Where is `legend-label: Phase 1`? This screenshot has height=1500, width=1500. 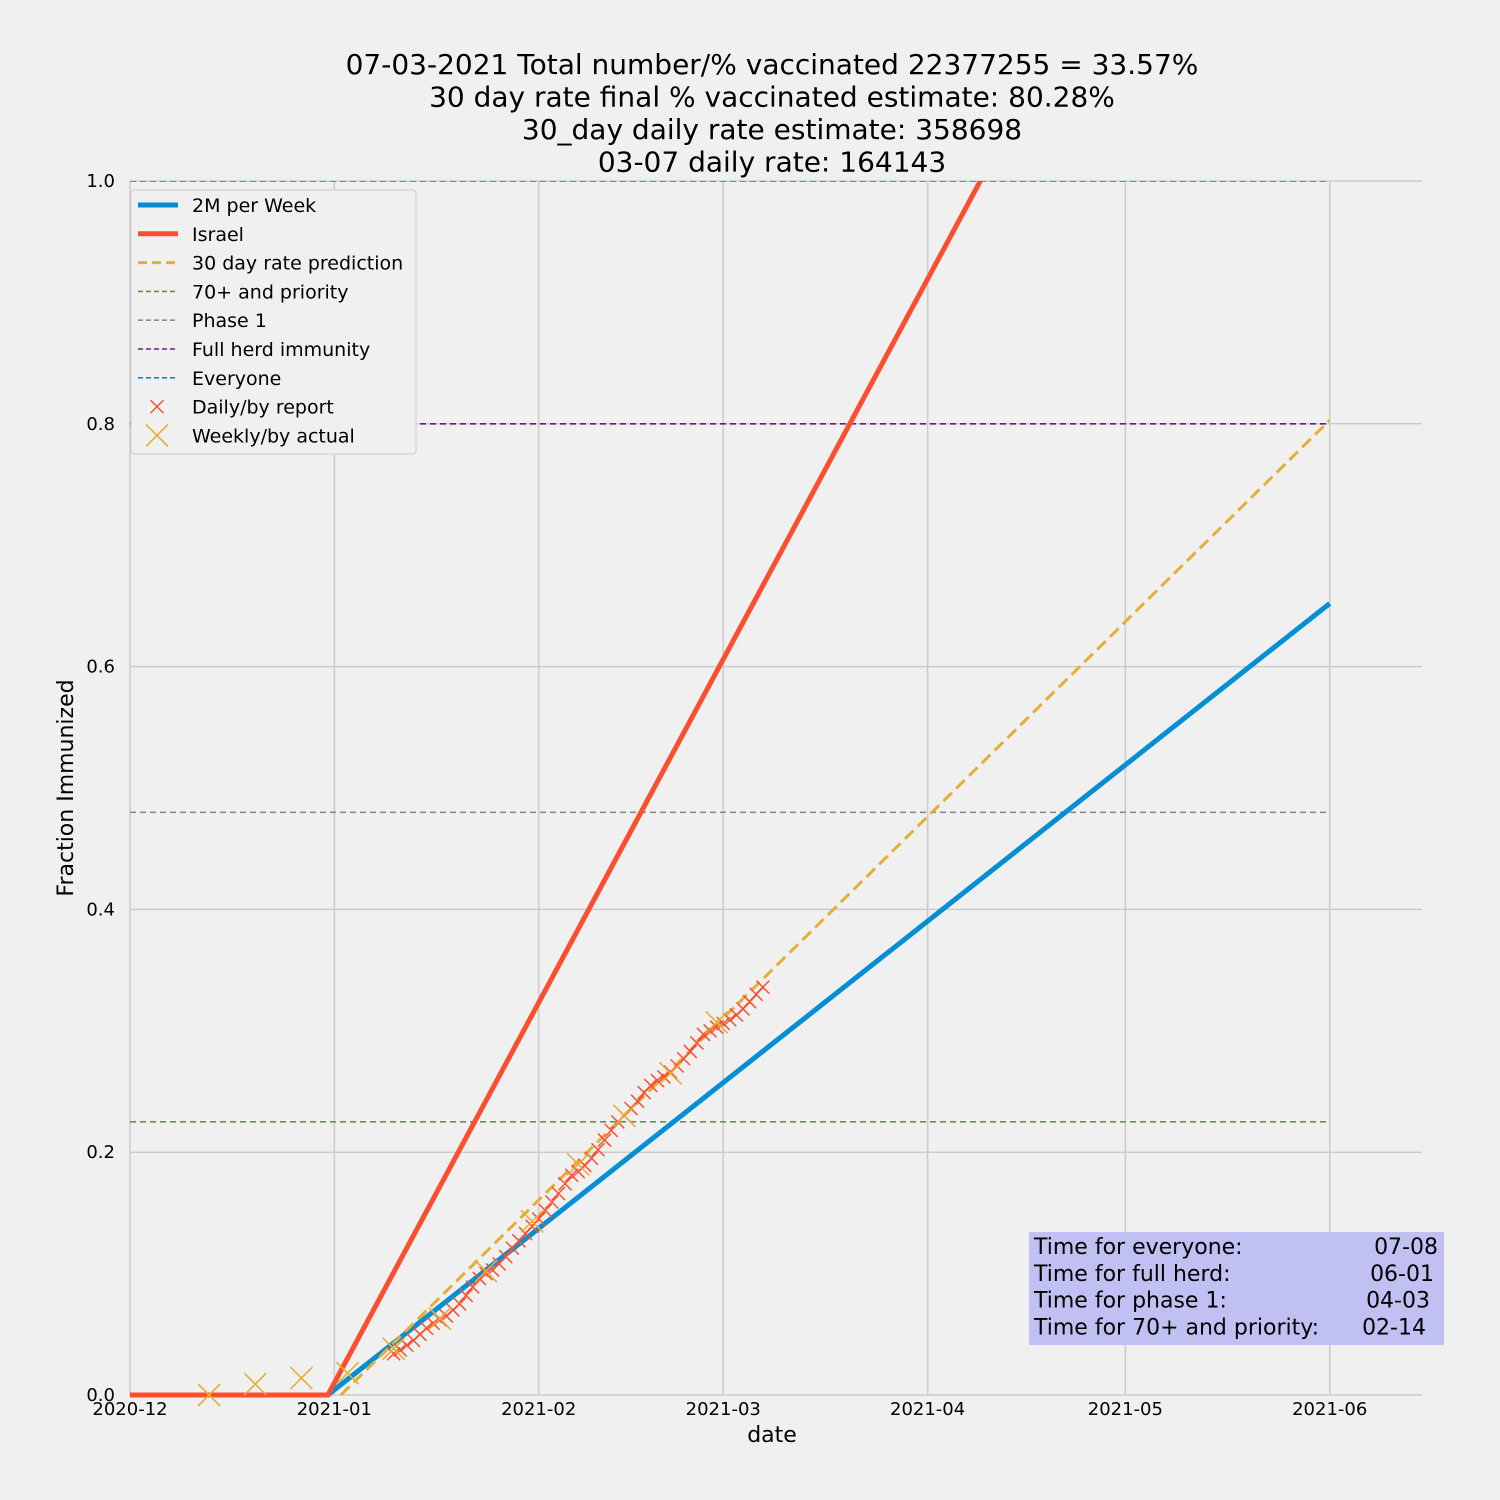 legend-label: Phase 1 is located at coordinates (229, 321).